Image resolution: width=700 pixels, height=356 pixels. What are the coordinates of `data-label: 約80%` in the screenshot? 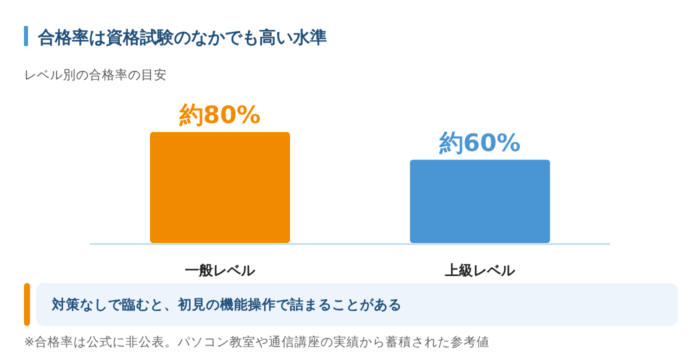 It's located at (219, 115).